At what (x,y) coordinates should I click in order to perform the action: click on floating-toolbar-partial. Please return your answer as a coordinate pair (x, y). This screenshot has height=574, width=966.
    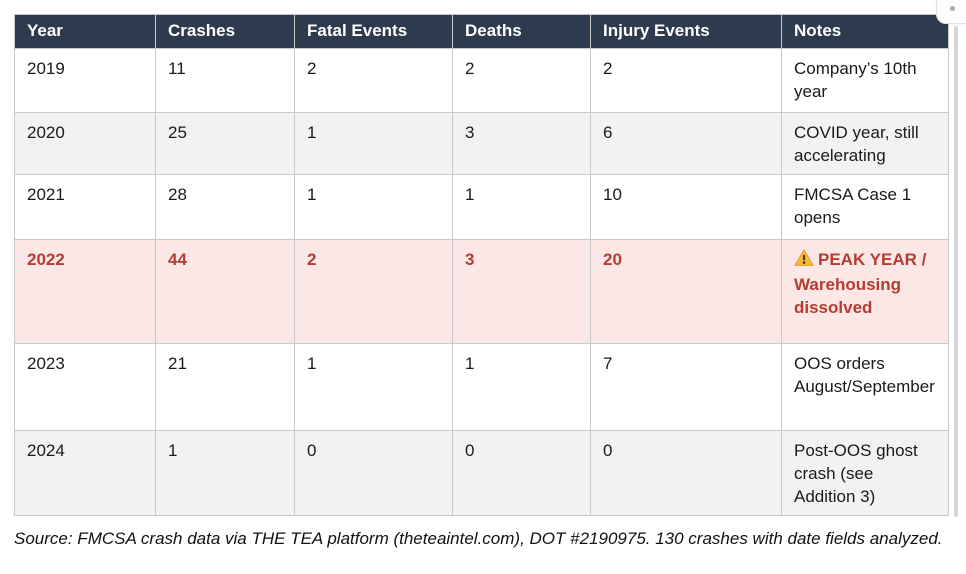
    Looking at the image, I should click on (951, 12).